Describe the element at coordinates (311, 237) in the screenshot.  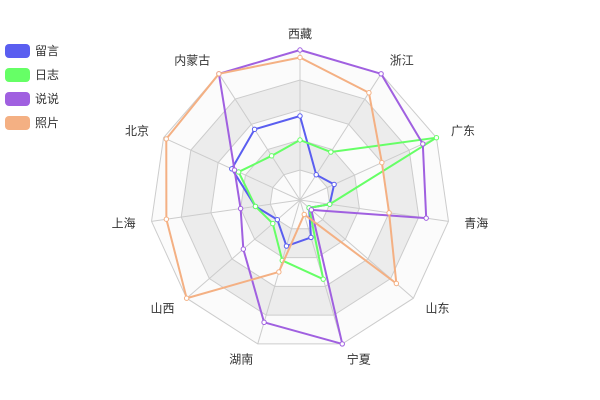
I see `data-point-留言-宁夏` at that location.